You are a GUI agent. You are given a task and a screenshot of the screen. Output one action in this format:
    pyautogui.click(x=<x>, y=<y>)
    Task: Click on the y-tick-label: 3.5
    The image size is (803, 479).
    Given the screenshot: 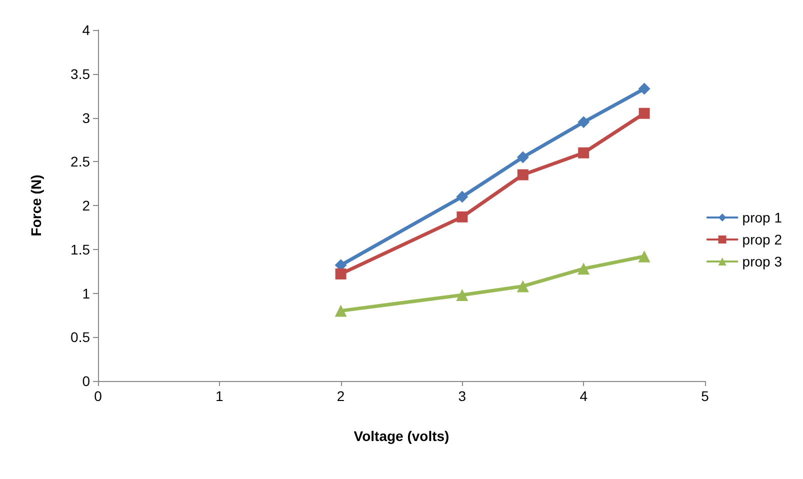 What is the action you would take?
    pyautogui.click(x=80, y=74)
    